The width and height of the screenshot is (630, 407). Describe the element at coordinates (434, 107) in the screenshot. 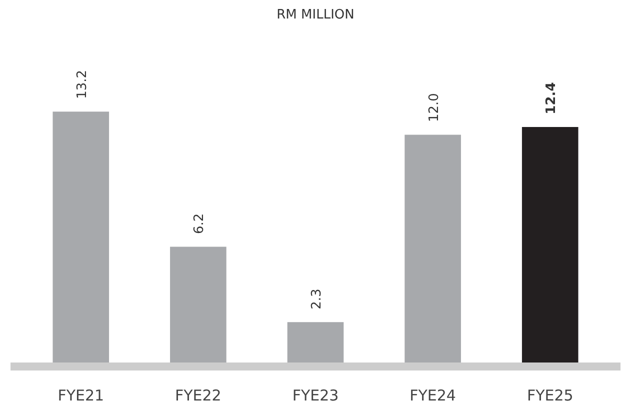

I see `data-label: 12.0` at that location.